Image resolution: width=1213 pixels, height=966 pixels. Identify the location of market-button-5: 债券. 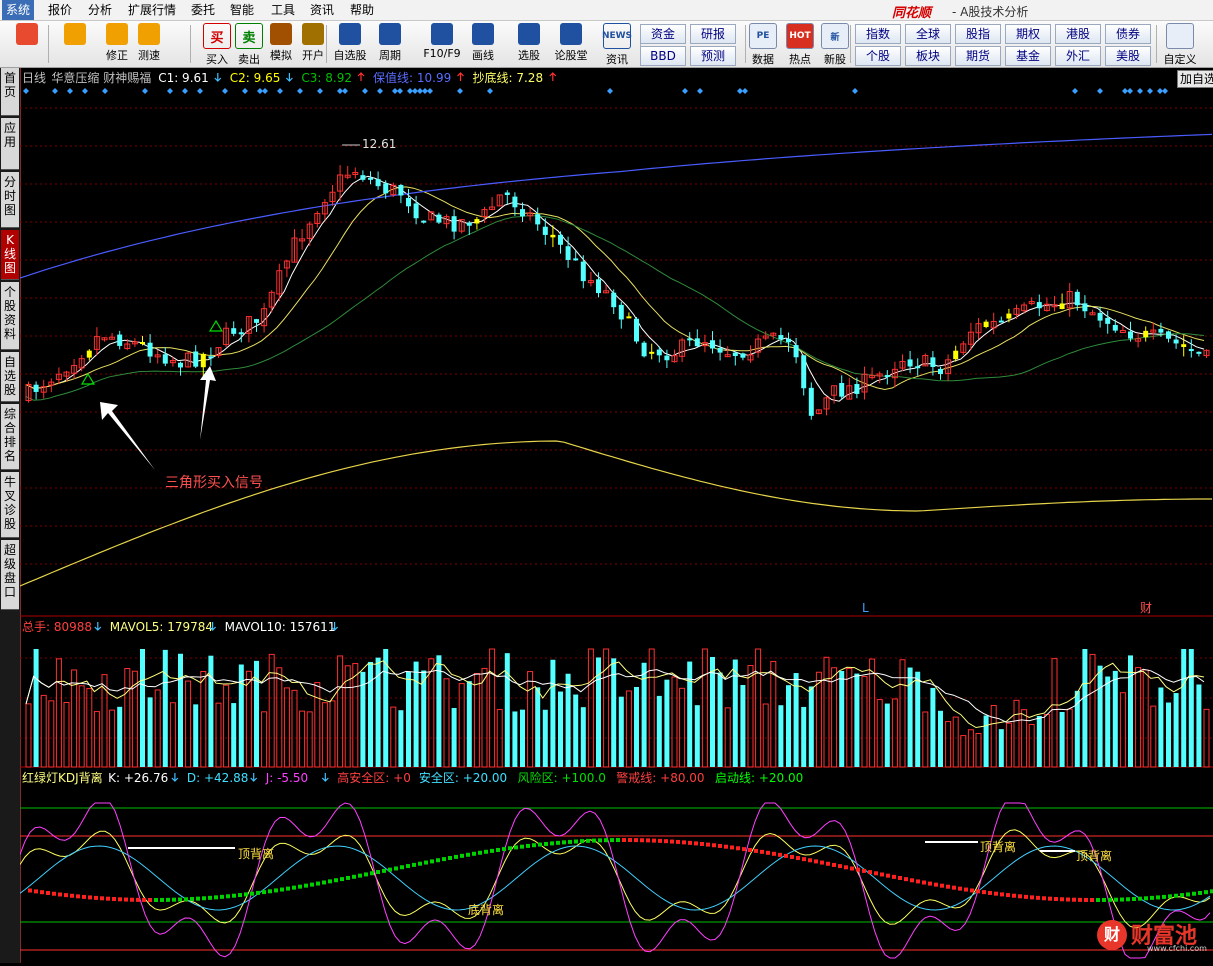
(1128, 34).